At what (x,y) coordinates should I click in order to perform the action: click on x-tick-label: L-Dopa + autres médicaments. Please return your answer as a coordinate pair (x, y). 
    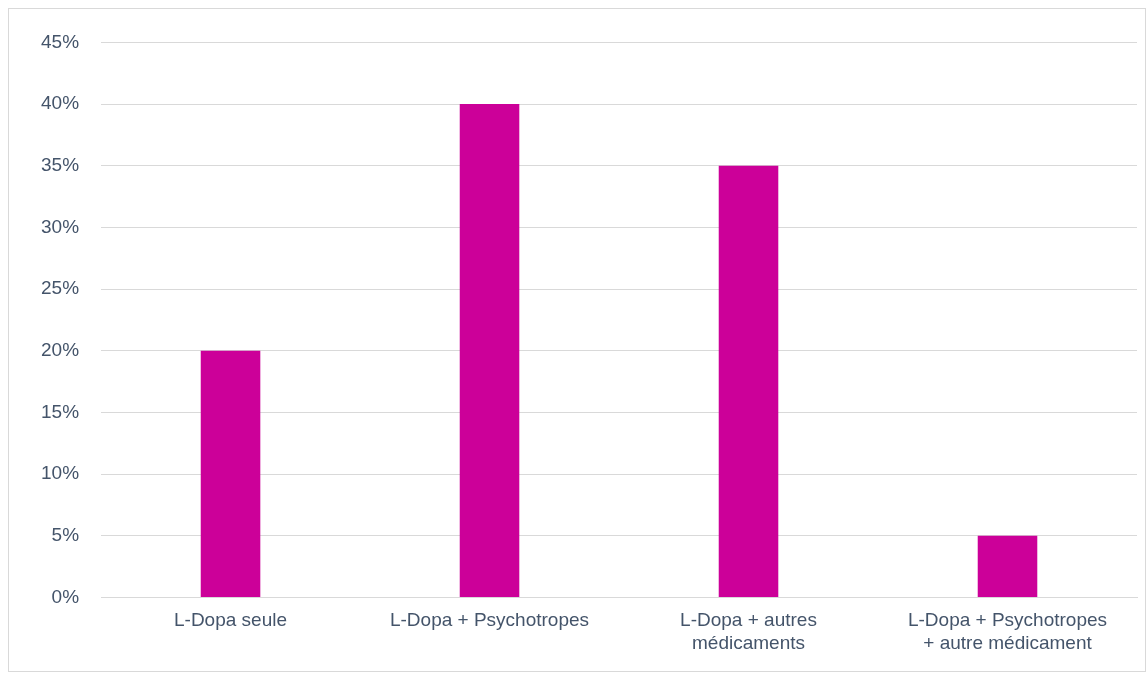
    Looking at the image, I should click on (748, 631).